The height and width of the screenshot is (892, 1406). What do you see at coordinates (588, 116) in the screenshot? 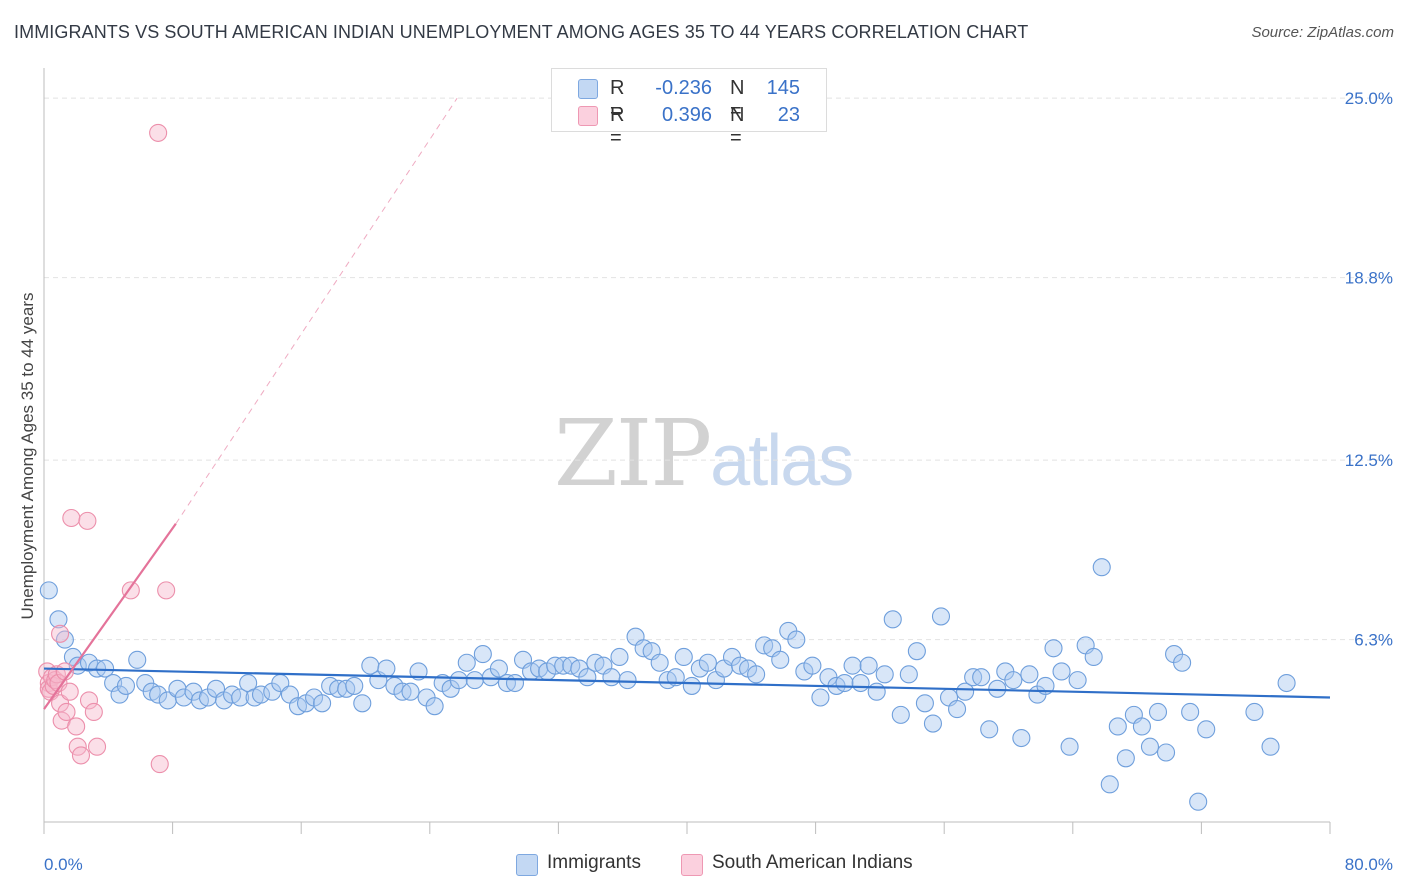
I see `sai-swatch` at bounding box center [588, 116].